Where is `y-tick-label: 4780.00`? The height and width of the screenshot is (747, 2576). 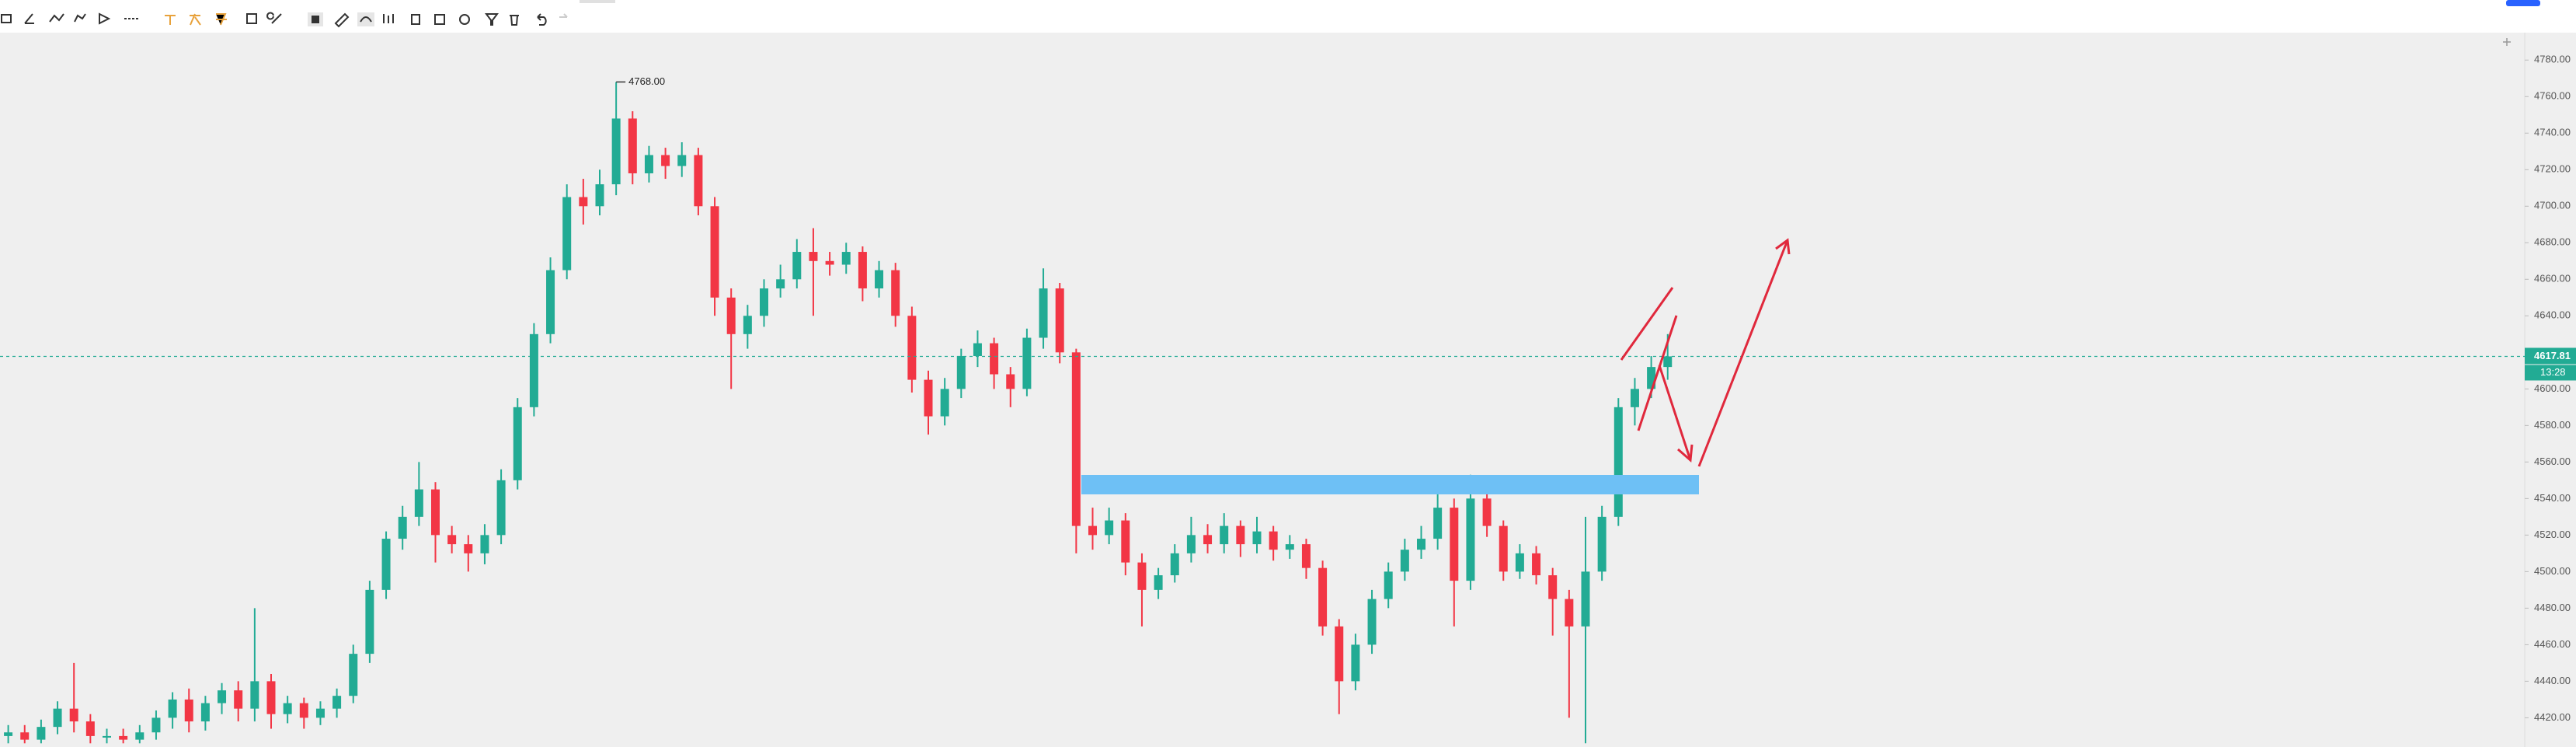 y-tick-label: 4780.00 is located at coordinates (2552, 59).